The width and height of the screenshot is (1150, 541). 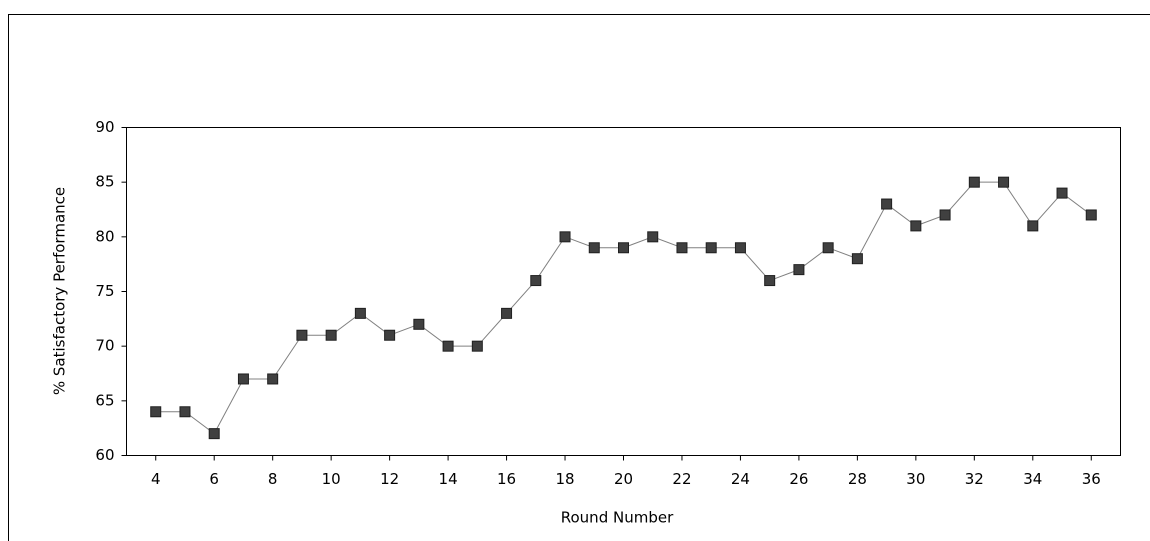 I want to click on y-tick-label: 90, so click(x=104, y=127).